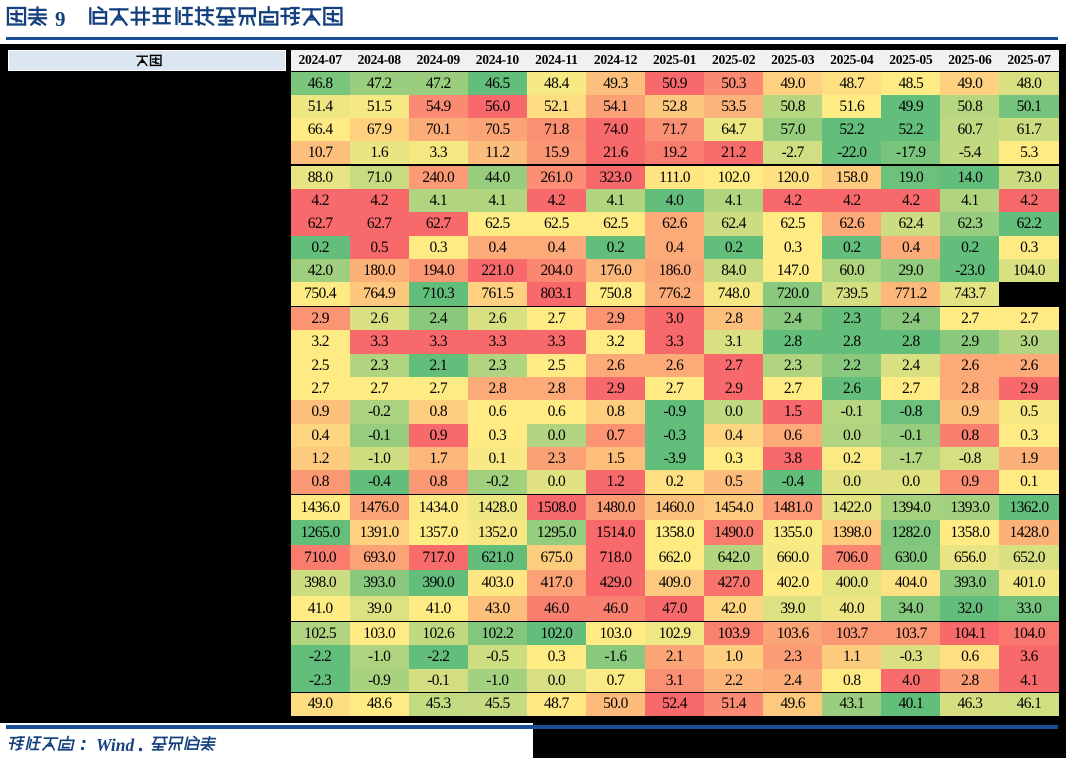 The image size is (1066, 758). Describe the element at coordinates (60, 19) in the screenshot. I see `svg-text: 9` at that location.